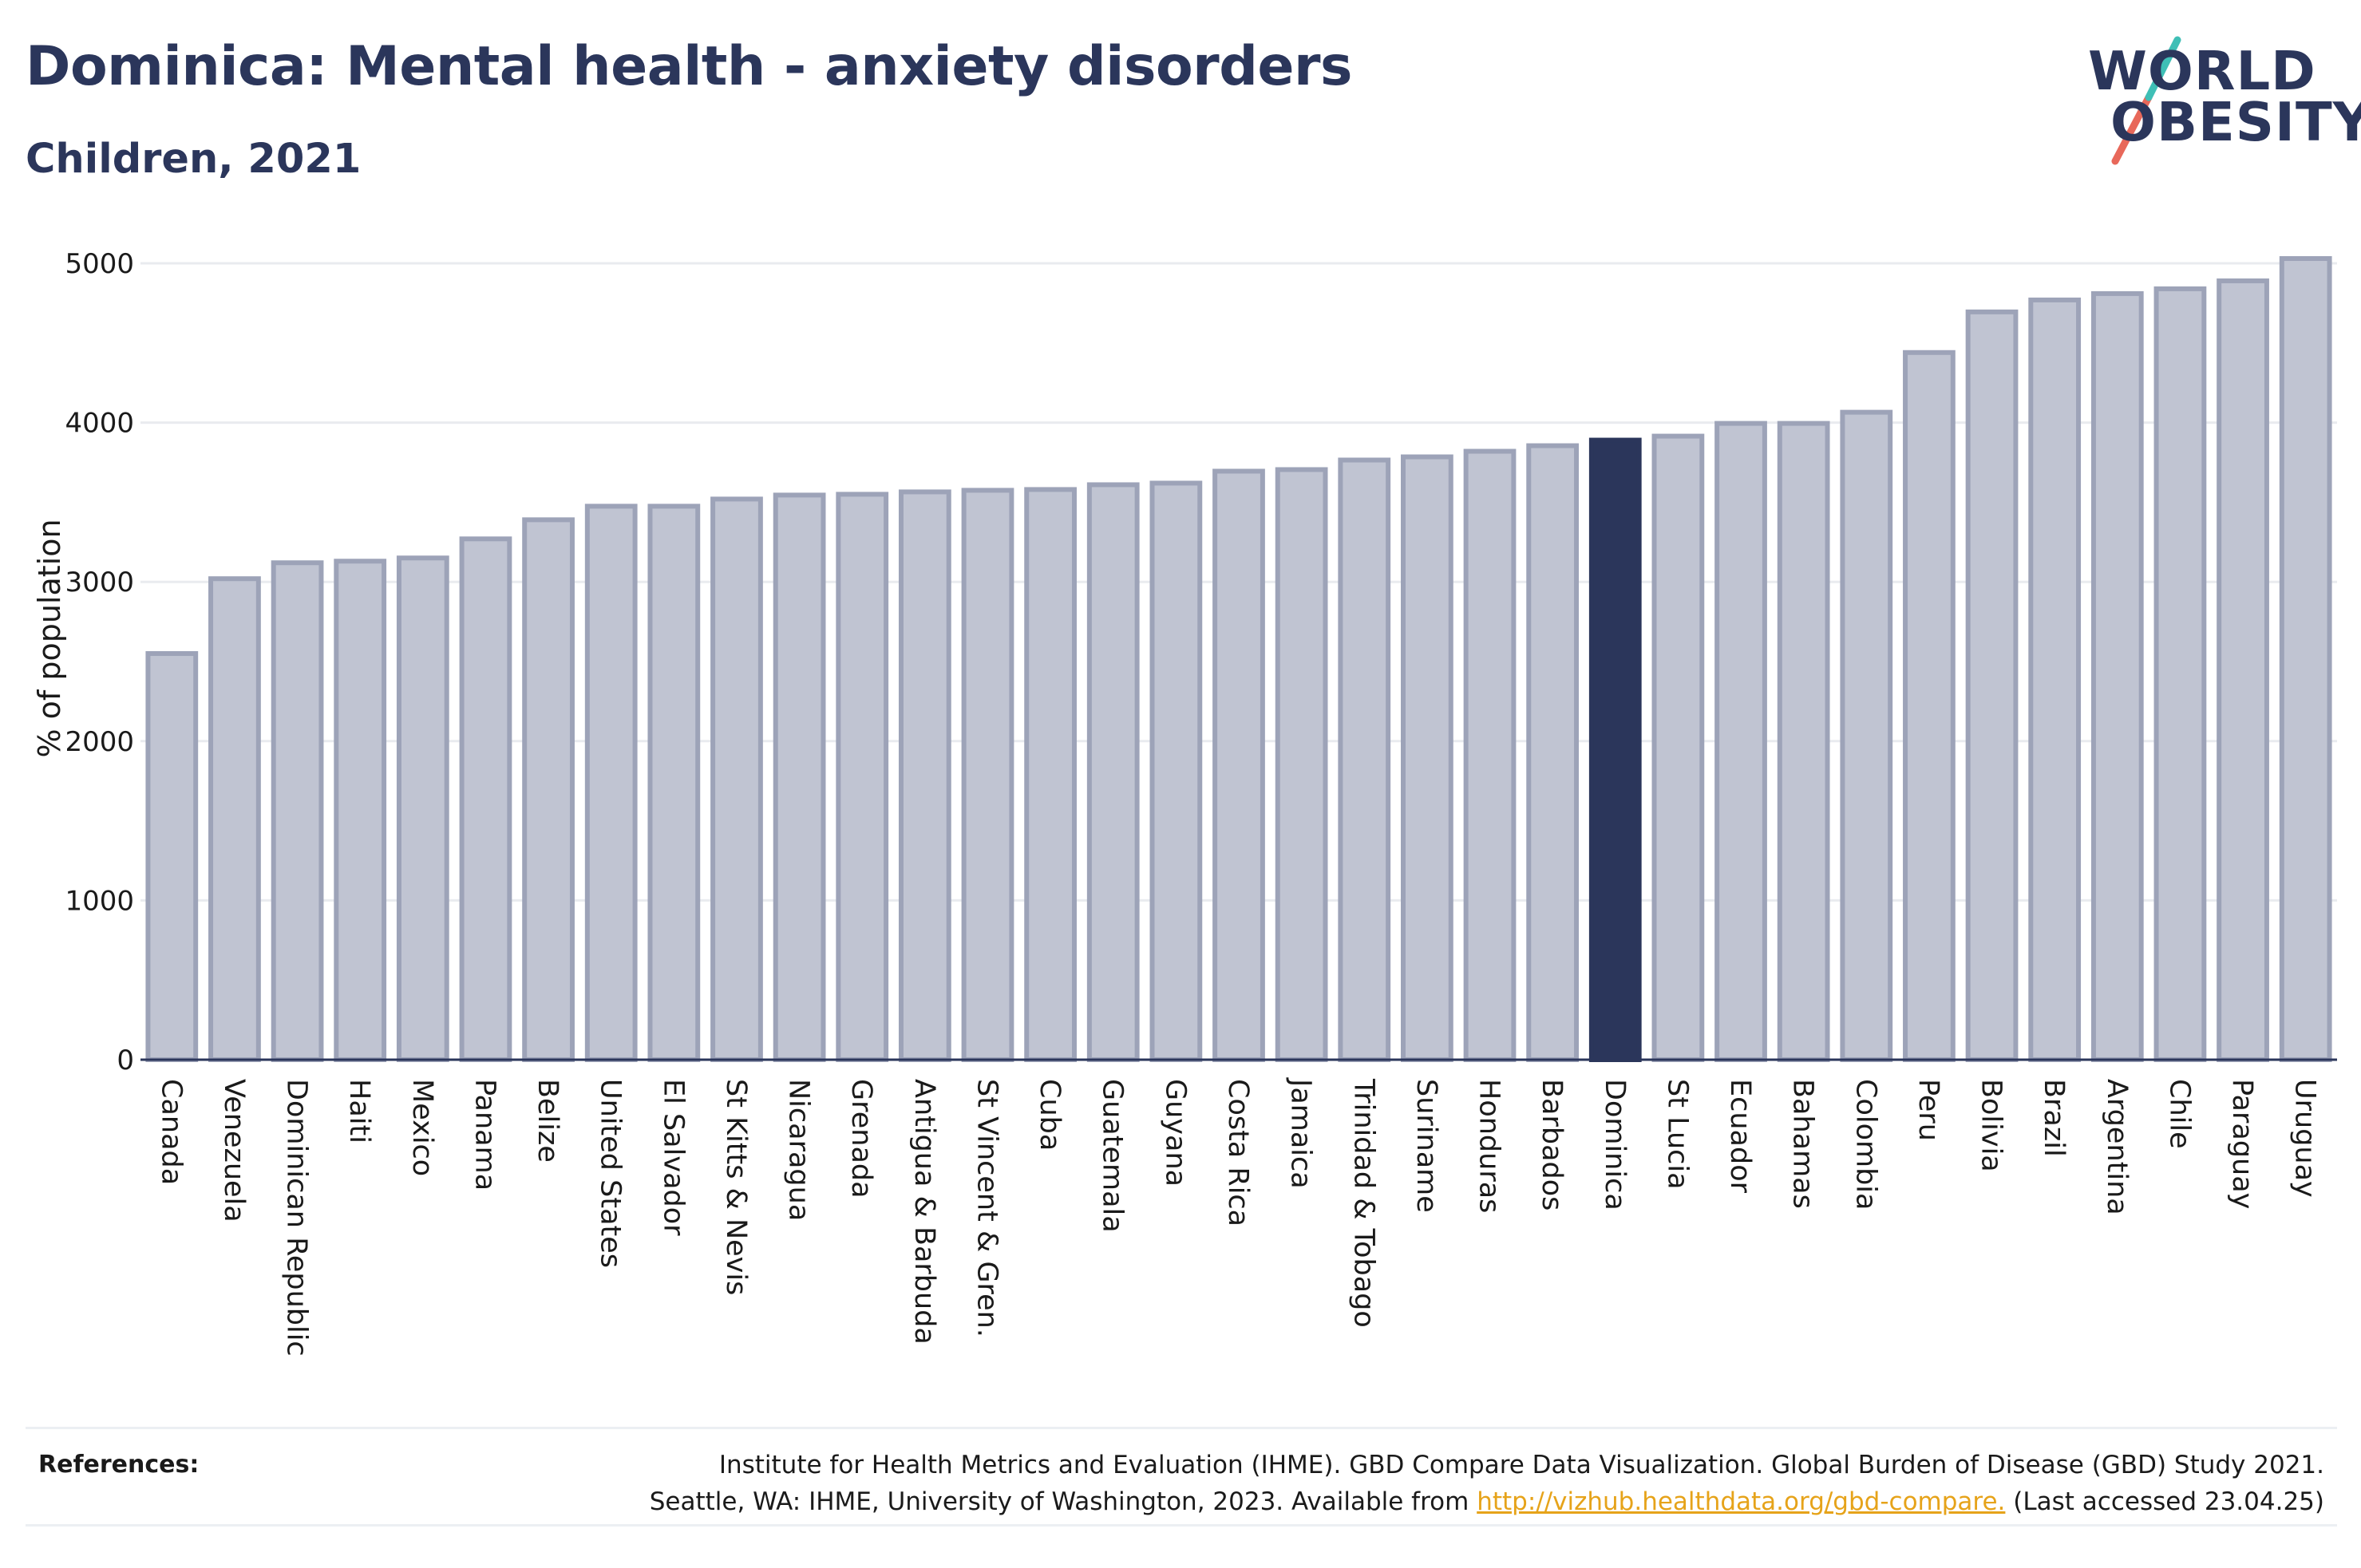 The width and height of the screenshot is (2361, 1568). I want to click on x-tick-label: Guatemala, so click(1113, 1156).